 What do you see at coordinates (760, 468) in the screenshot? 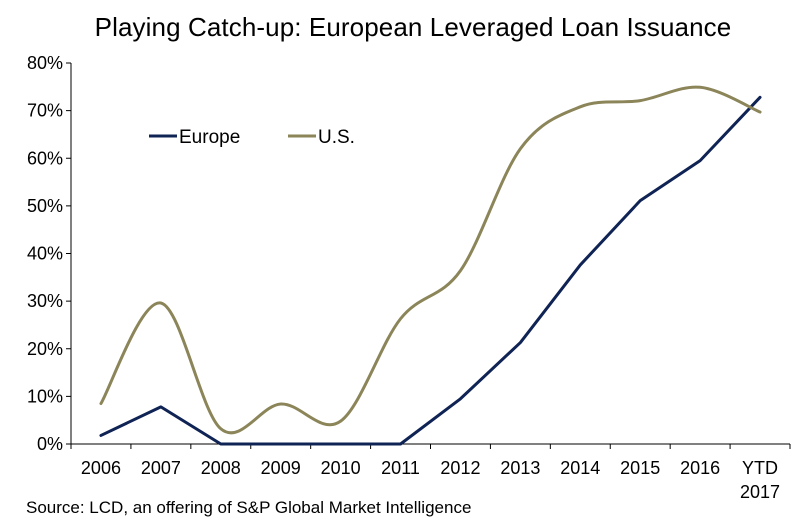
I see `x-tick-label: YTD` at bounding box center [760, 468].